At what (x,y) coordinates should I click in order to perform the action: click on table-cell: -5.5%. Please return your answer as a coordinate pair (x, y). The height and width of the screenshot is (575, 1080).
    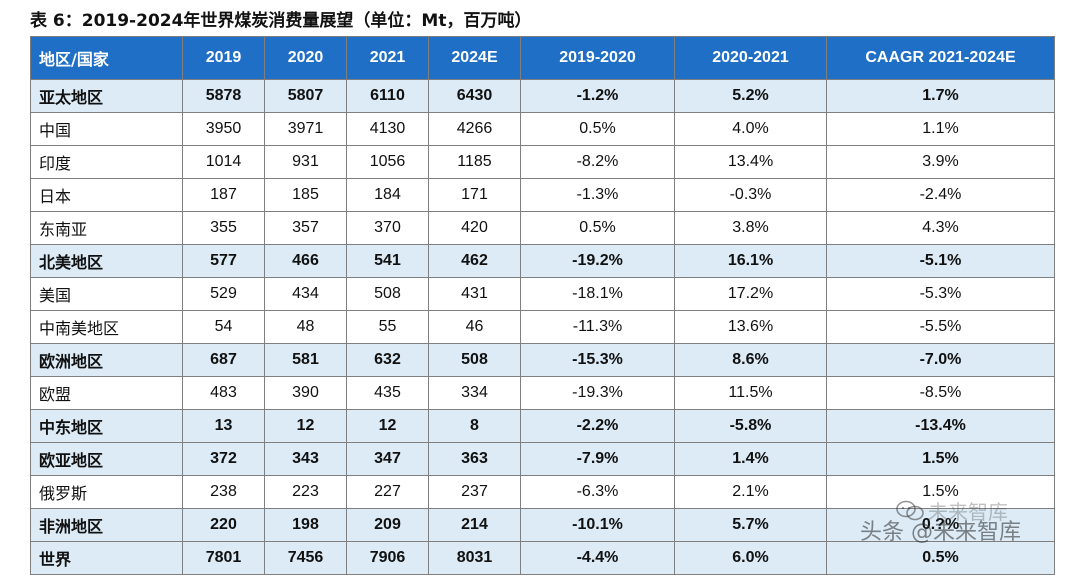
    Looking at the image, I should click on (940, 327).